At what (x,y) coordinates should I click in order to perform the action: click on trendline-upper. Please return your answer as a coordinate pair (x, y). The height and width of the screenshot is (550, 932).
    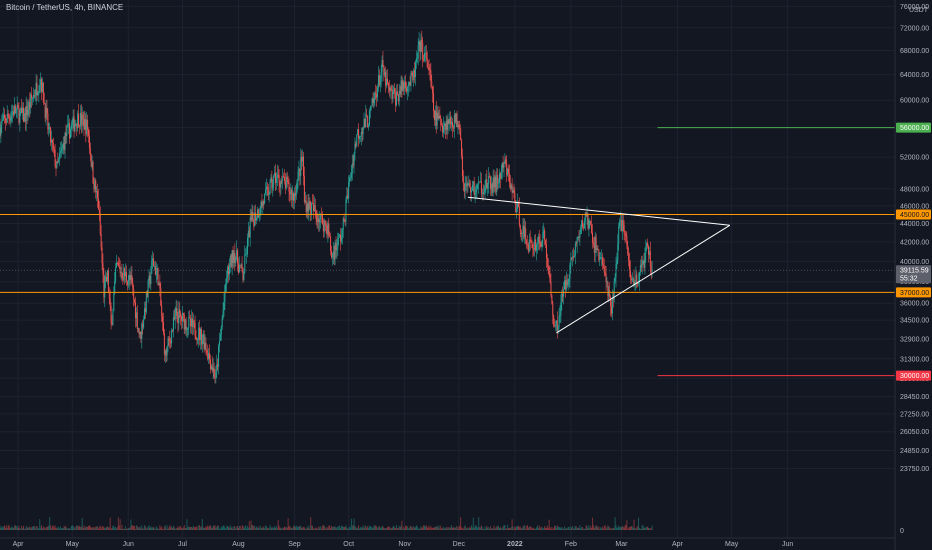
    Looking at the image, I should click on (598, 211).